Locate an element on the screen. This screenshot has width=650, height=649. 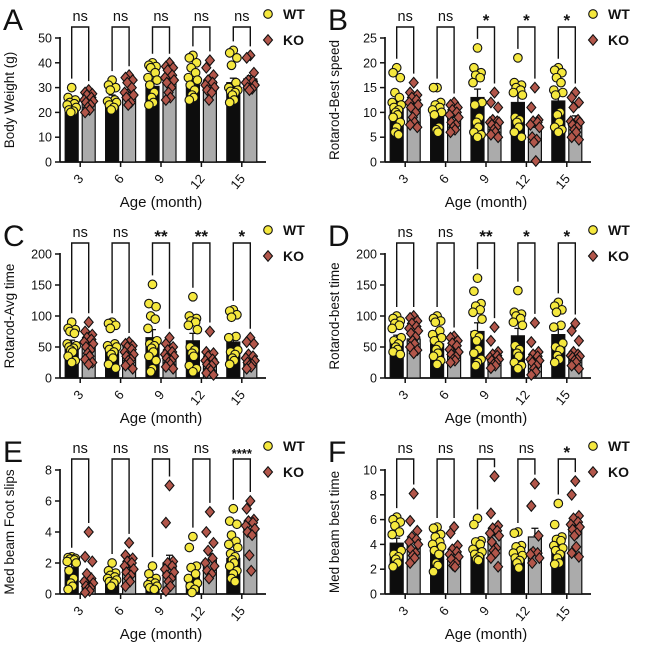
x-tick-label: 9 is located at coordinates (484, 394).